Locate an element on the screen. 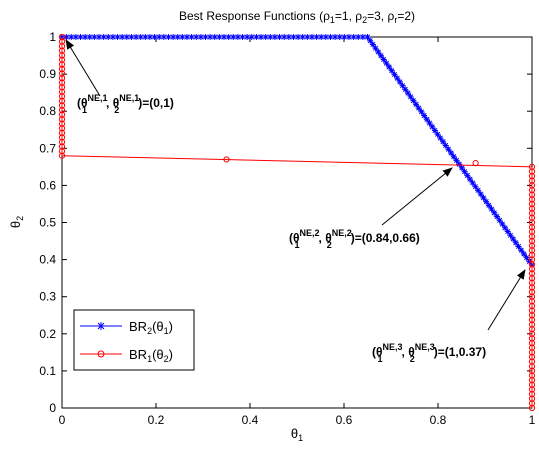 This screenshot has height=450, width=539. y-tick-label: 0.9 is located at coordinates (47, 74).